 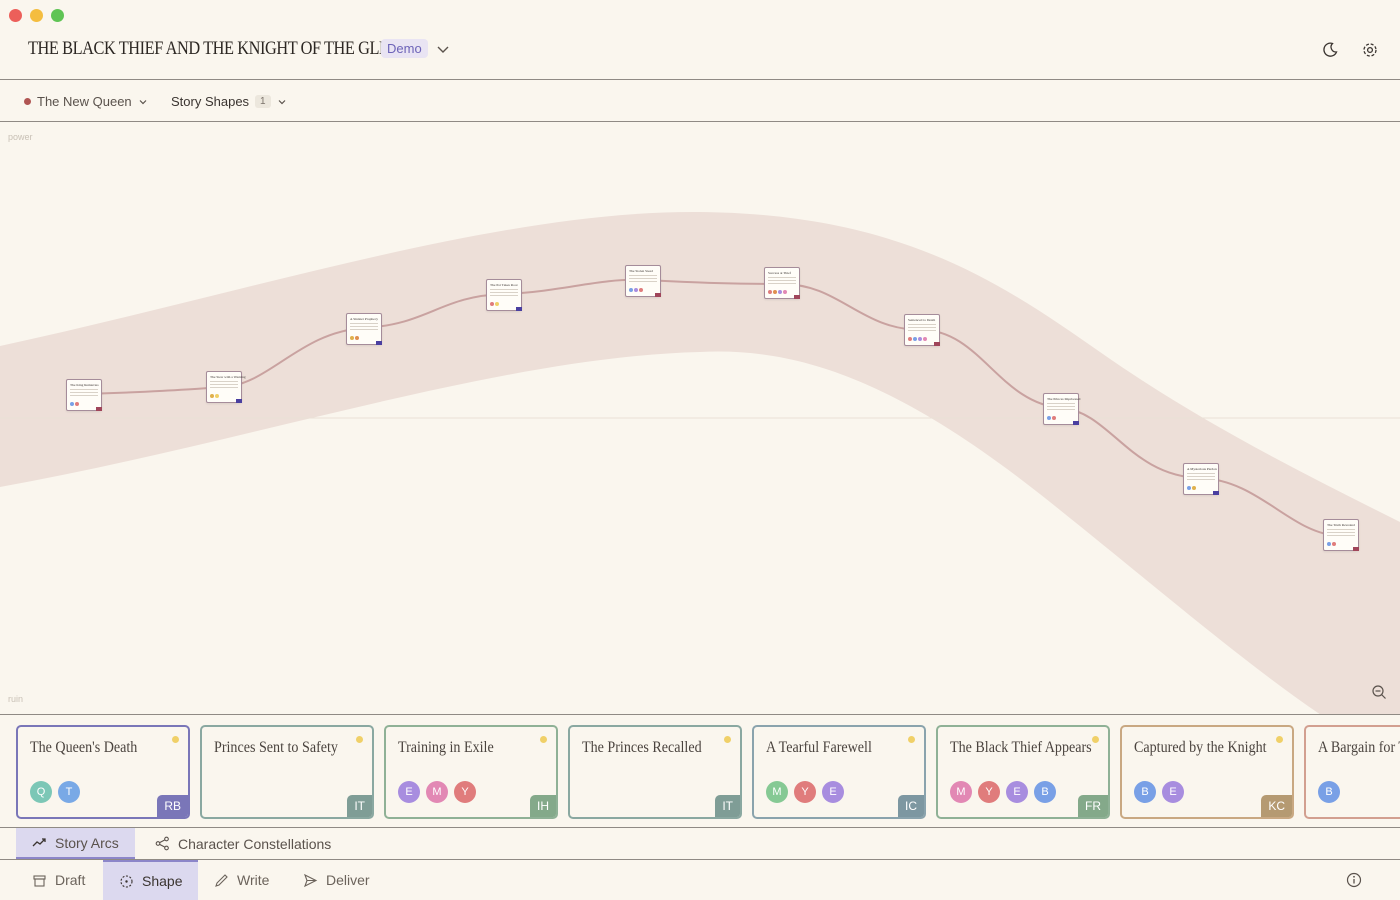 What do you see at coordinates (228, 377) in the screenshot?
I see `arc-node-title: The Stew with a Warning` at bounding box center [228, 377].